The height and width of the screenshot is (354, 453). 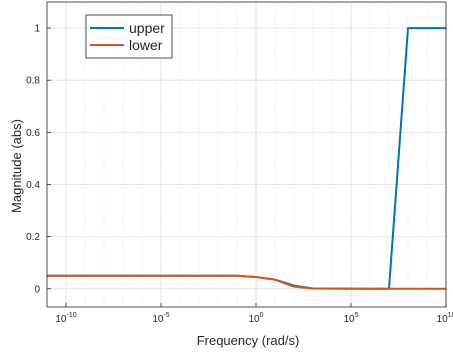 What do you see at coordinates (147, 28) in the screenshot?
I see `legend-label-upper: upper` at bounding box center [147, 28].